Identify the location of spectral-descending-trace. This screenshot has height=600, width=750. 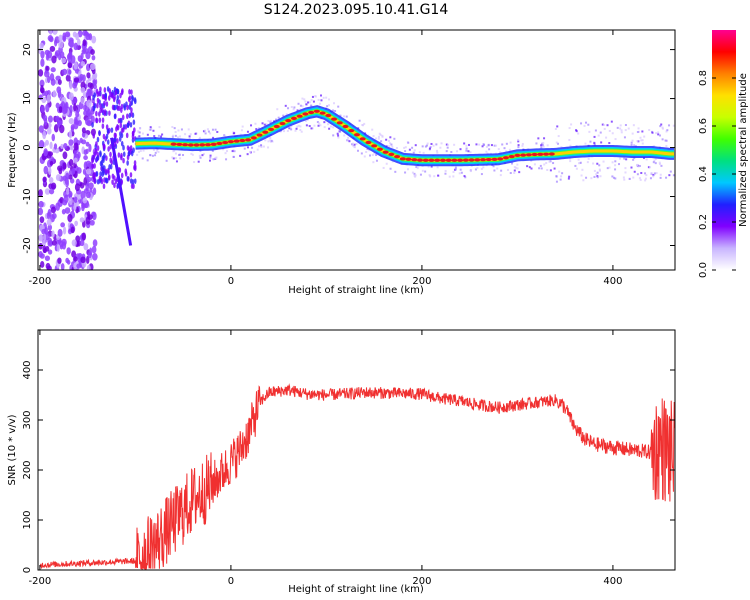
(121, 191).